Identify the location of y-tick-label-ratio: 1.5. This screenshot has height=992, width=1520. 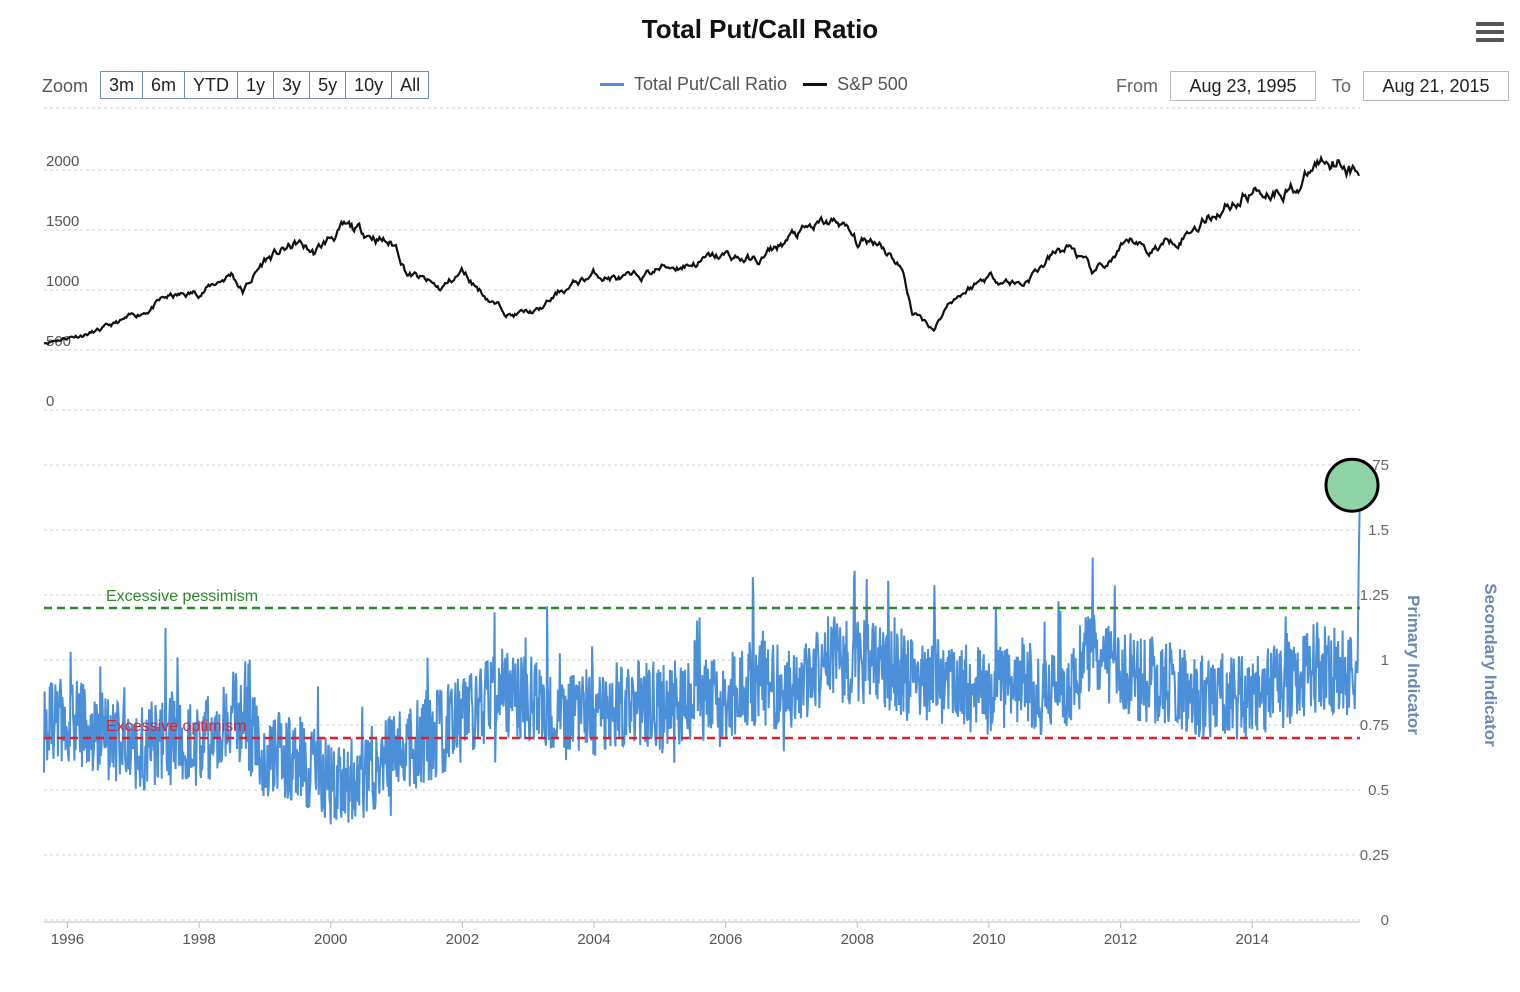
(1378, 530).